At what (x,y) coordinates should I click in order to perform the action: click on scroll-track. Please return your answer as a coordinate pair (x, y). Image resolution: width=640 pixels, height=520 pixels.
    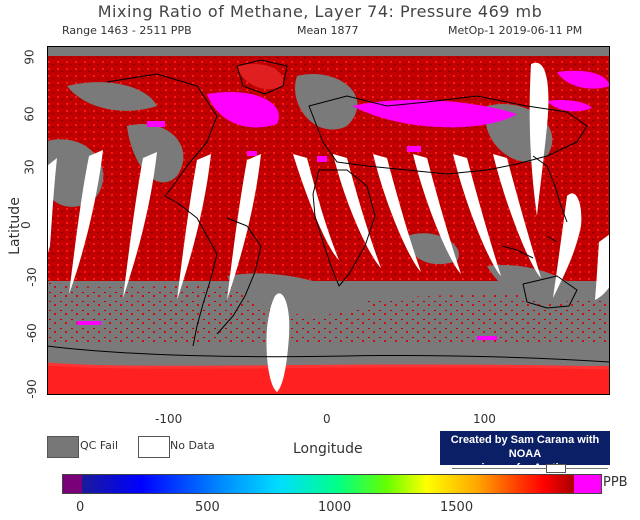
    Looking at the image, I should click on (530, 468).